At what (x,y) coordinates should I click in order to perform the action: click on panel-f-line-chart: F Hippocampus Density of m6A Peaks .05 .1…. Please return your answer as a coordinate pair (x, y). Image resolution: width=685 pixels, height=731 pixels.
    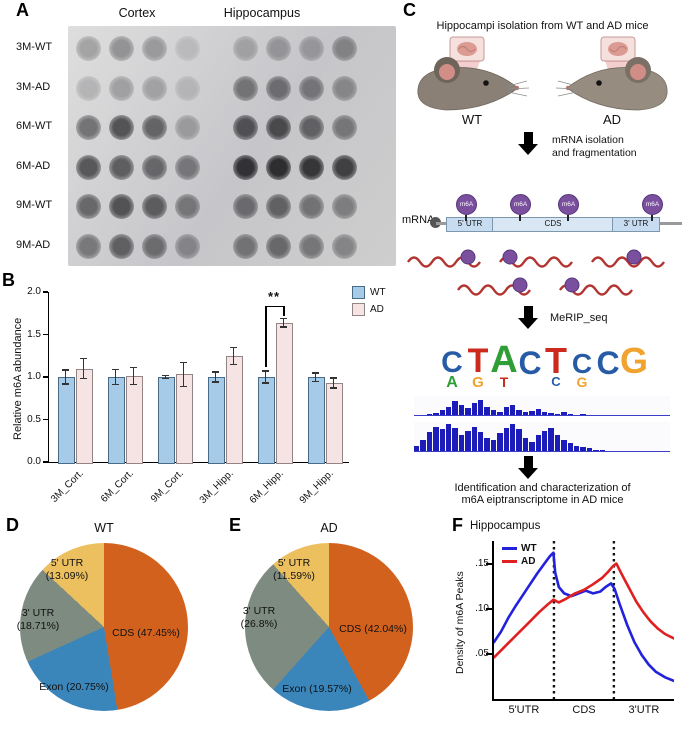
    Looking at the image, I should click on (567, 623).